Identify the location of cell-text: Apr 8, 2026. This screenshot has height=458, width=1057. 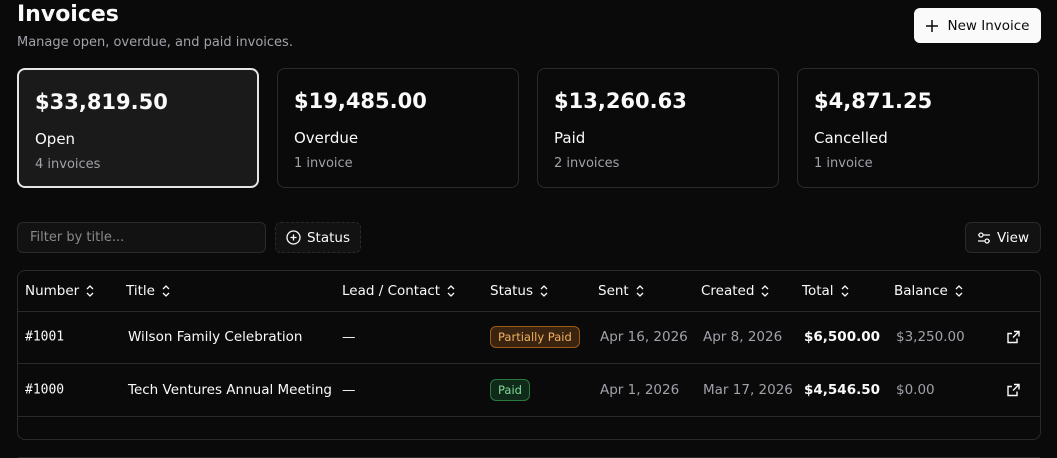
(743, 337).